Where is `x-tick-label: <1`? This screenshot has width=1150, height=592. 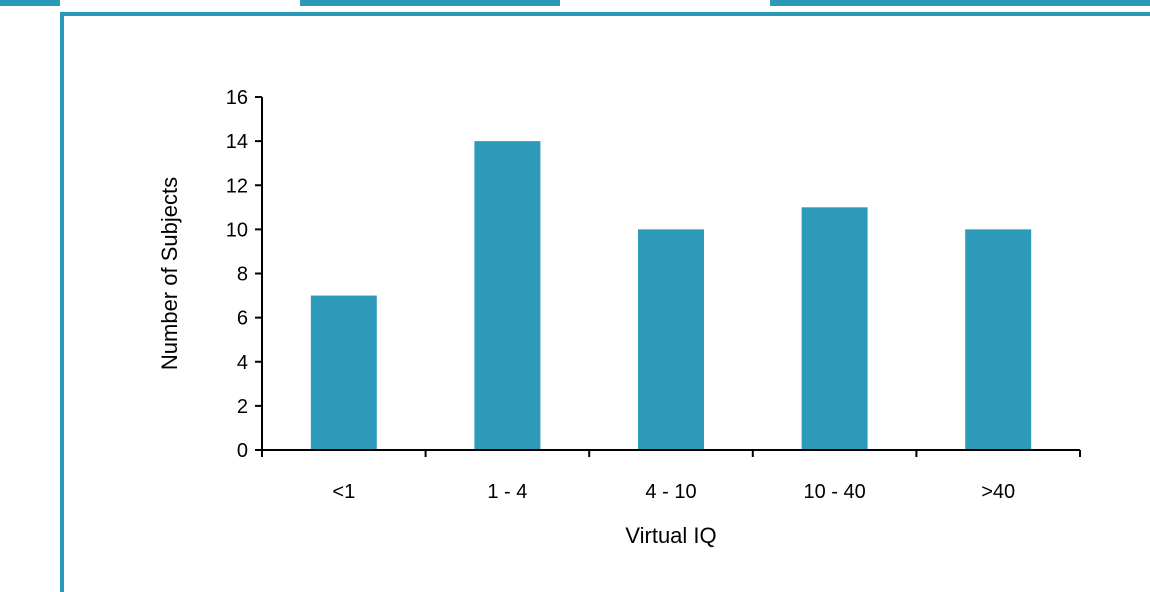 x-tick-label: <1 is located at coordinates (343, 492).